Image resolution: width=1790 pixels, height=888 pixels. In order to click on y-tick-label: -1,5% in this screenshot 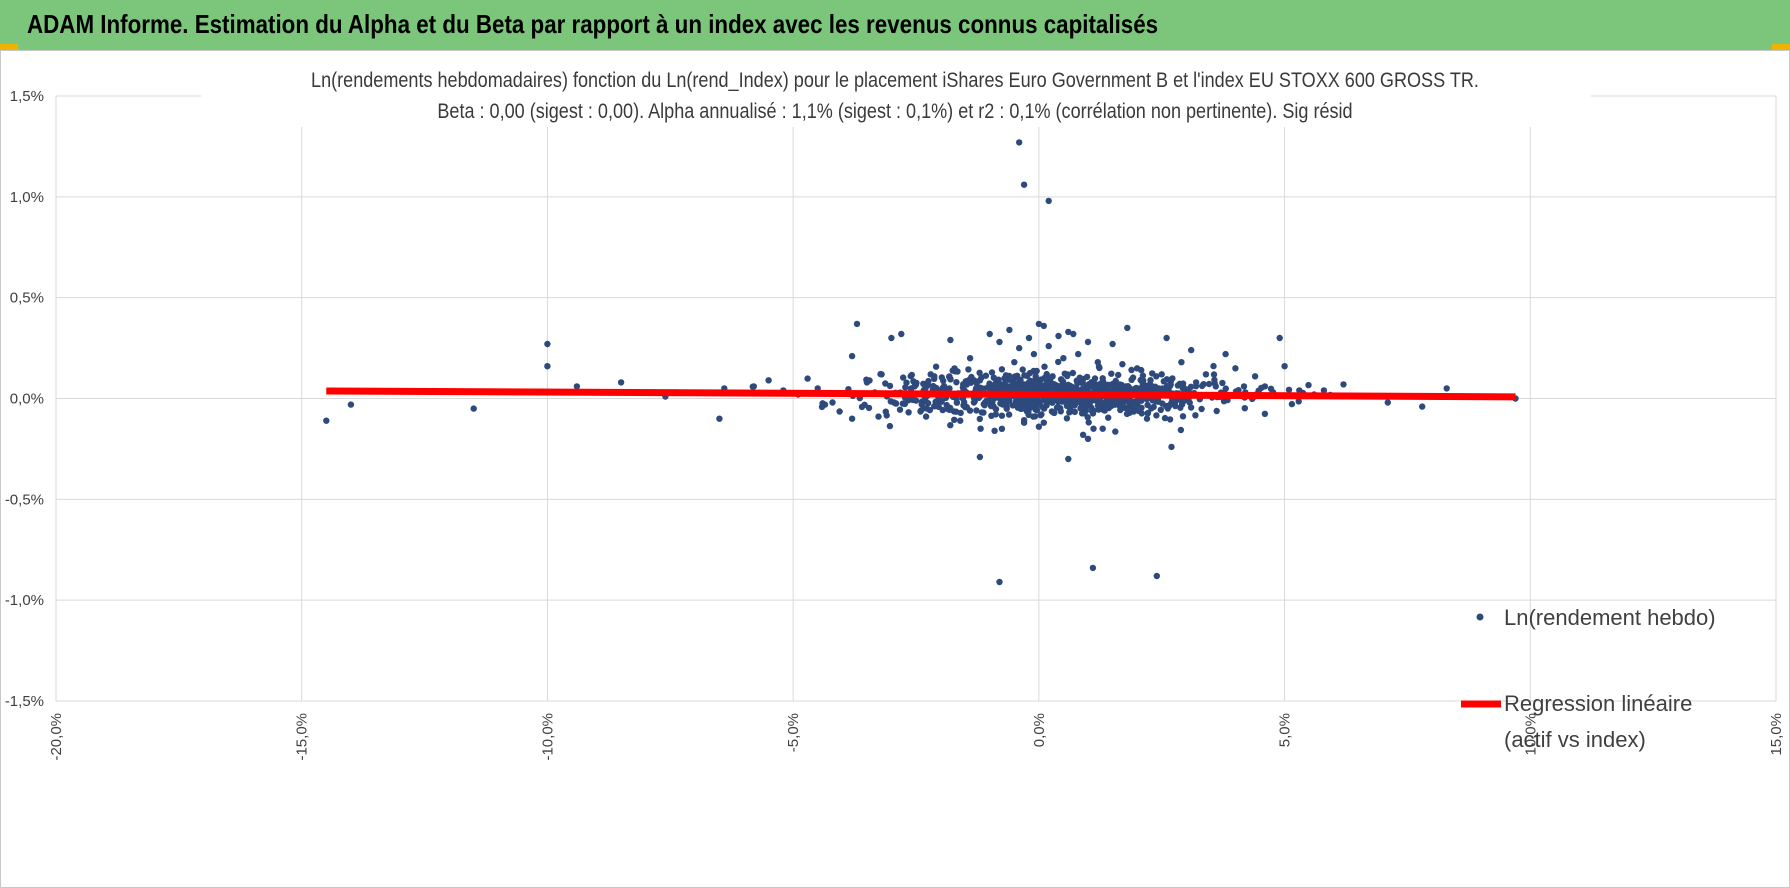, I will do `click(24, 701)`.